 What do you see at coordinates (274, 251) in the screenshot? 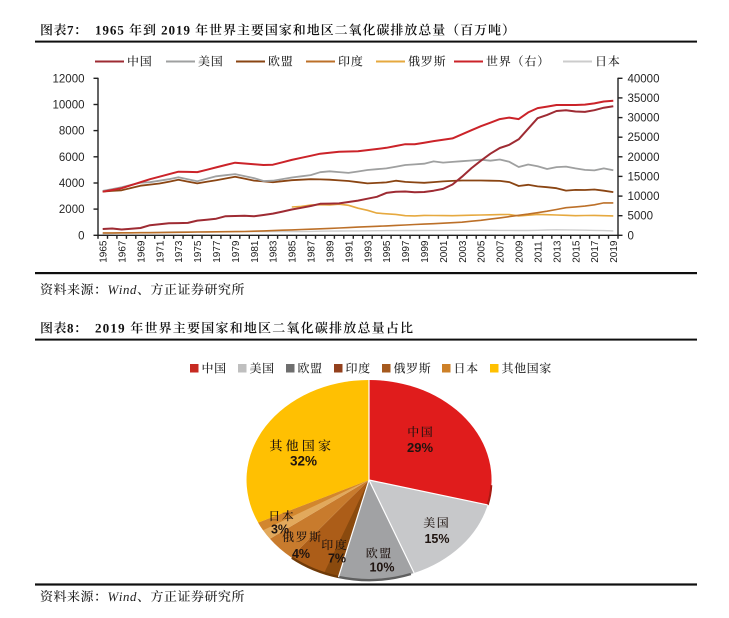
I see `svg-text: 1983` at bounding box center [274, 251].